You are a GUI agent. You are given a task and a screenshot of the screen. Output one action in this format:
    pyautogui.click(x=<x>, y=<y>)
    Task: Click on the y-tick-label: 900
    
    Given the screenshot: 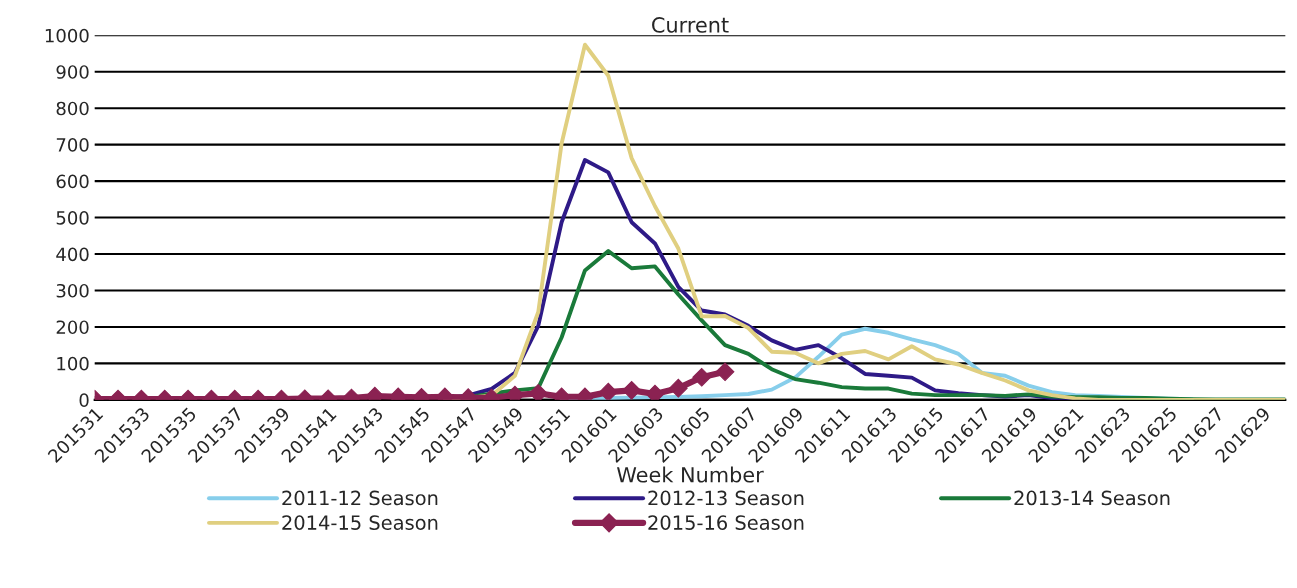 What is the action you would take?
    pyautogui.click(x=72, y=72)
    